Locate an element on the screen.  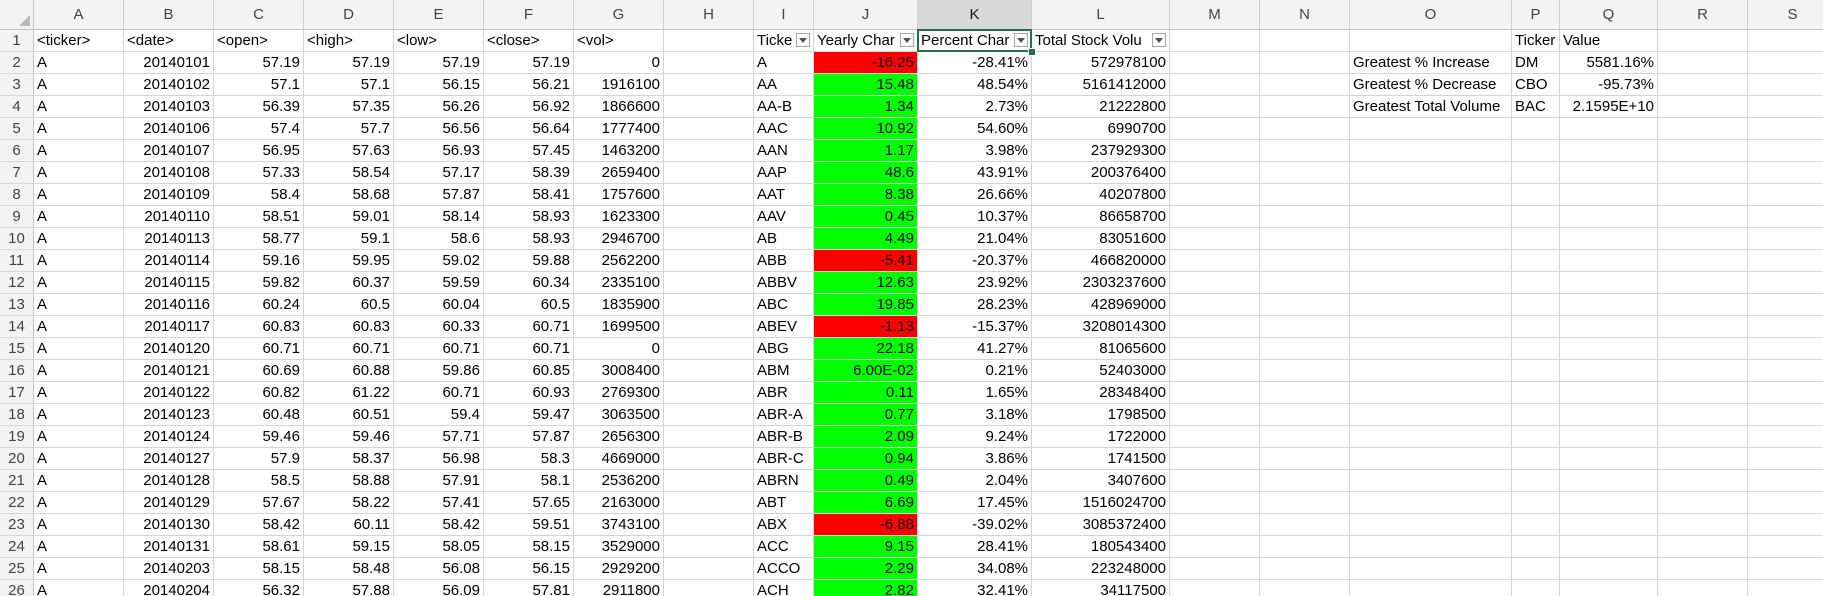
row-header: 13 is located at coordinates (17, 305).